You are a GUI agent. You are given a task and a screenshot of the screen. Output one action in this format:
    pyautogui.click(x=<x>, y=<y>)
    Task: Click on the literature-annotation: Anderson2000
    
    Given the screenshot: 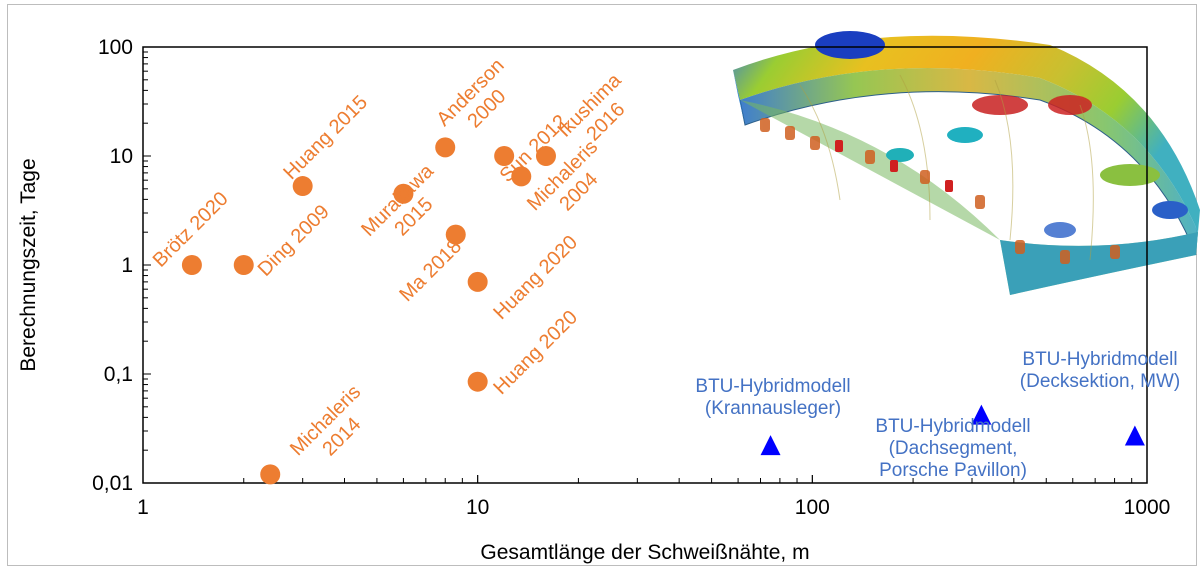 What is the action you would take?
    pyautogui.click(x=479, y=101)
    